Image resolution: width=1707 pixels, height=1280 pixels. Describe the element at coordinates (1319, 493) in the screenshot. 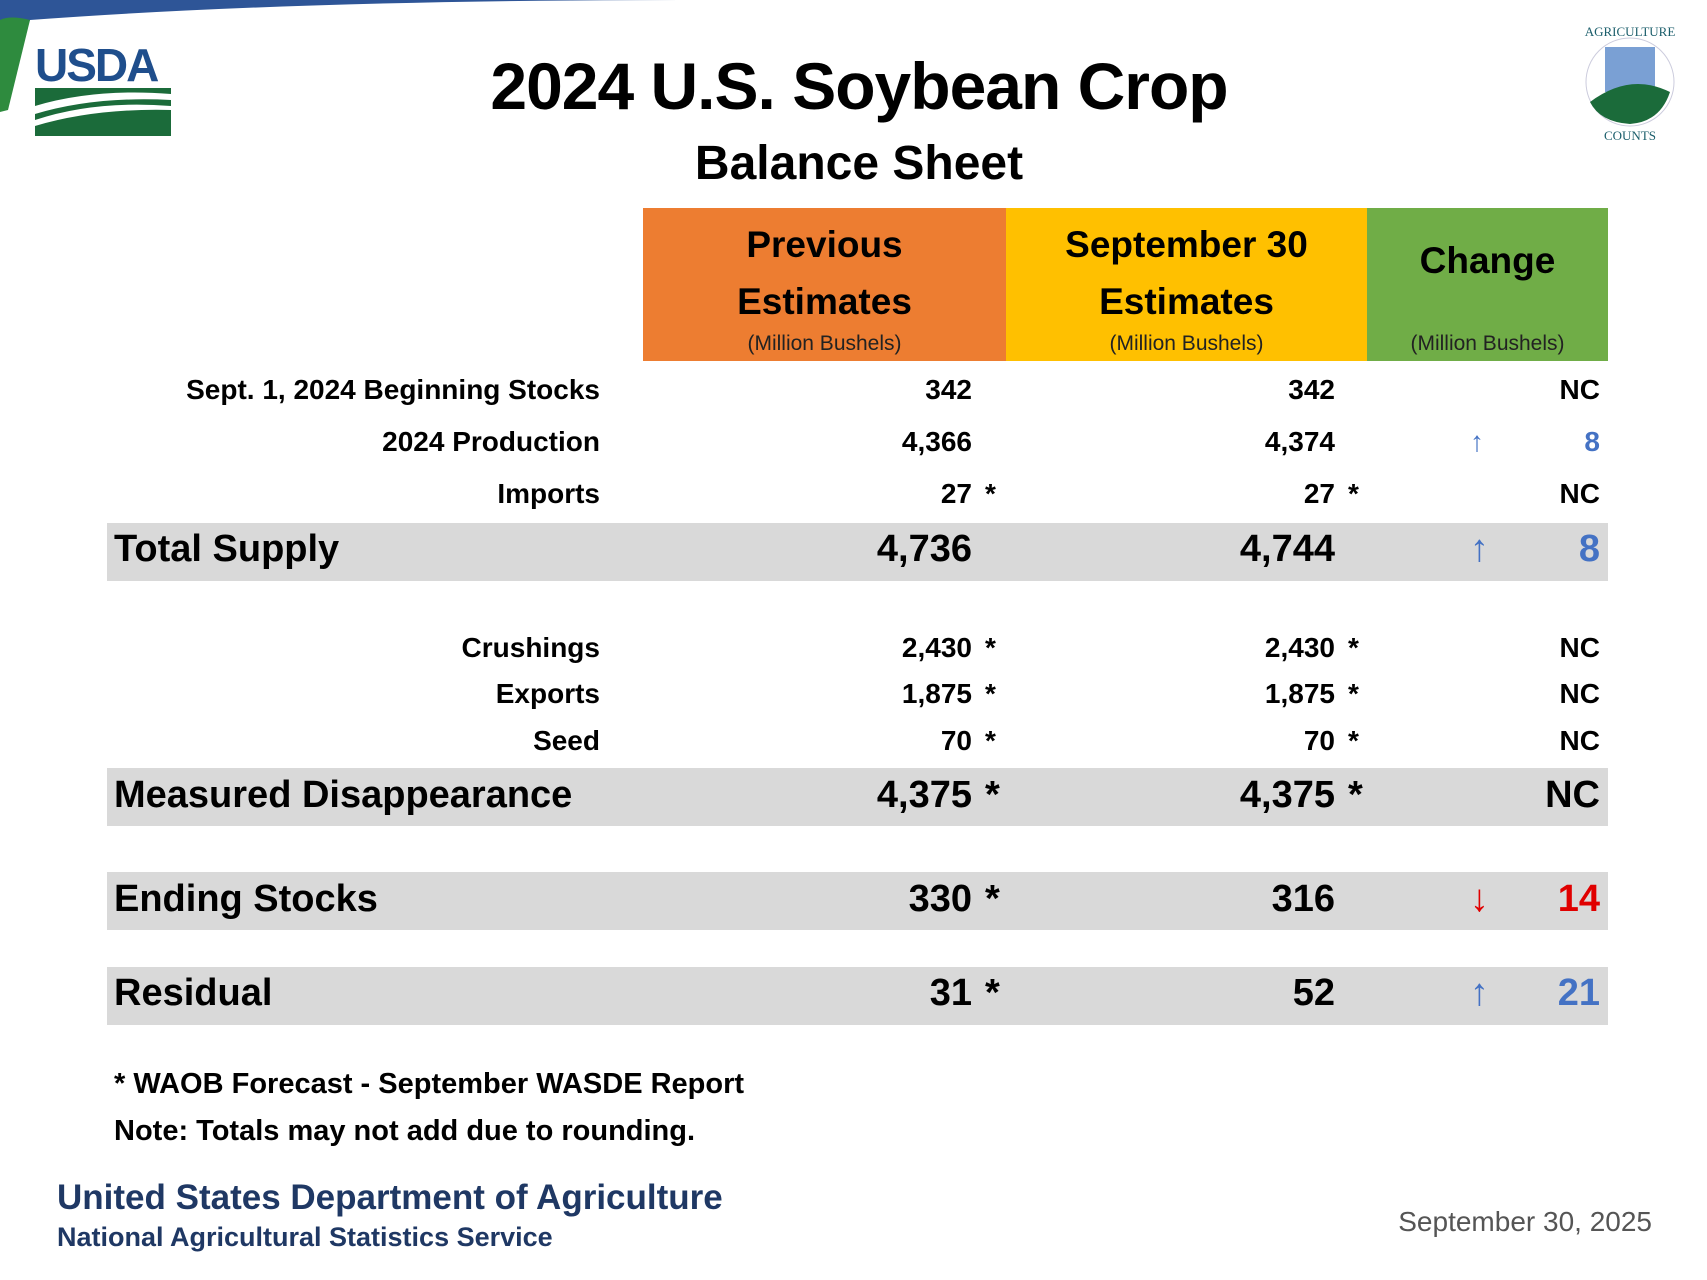

I see `september-value: 27` at that location.